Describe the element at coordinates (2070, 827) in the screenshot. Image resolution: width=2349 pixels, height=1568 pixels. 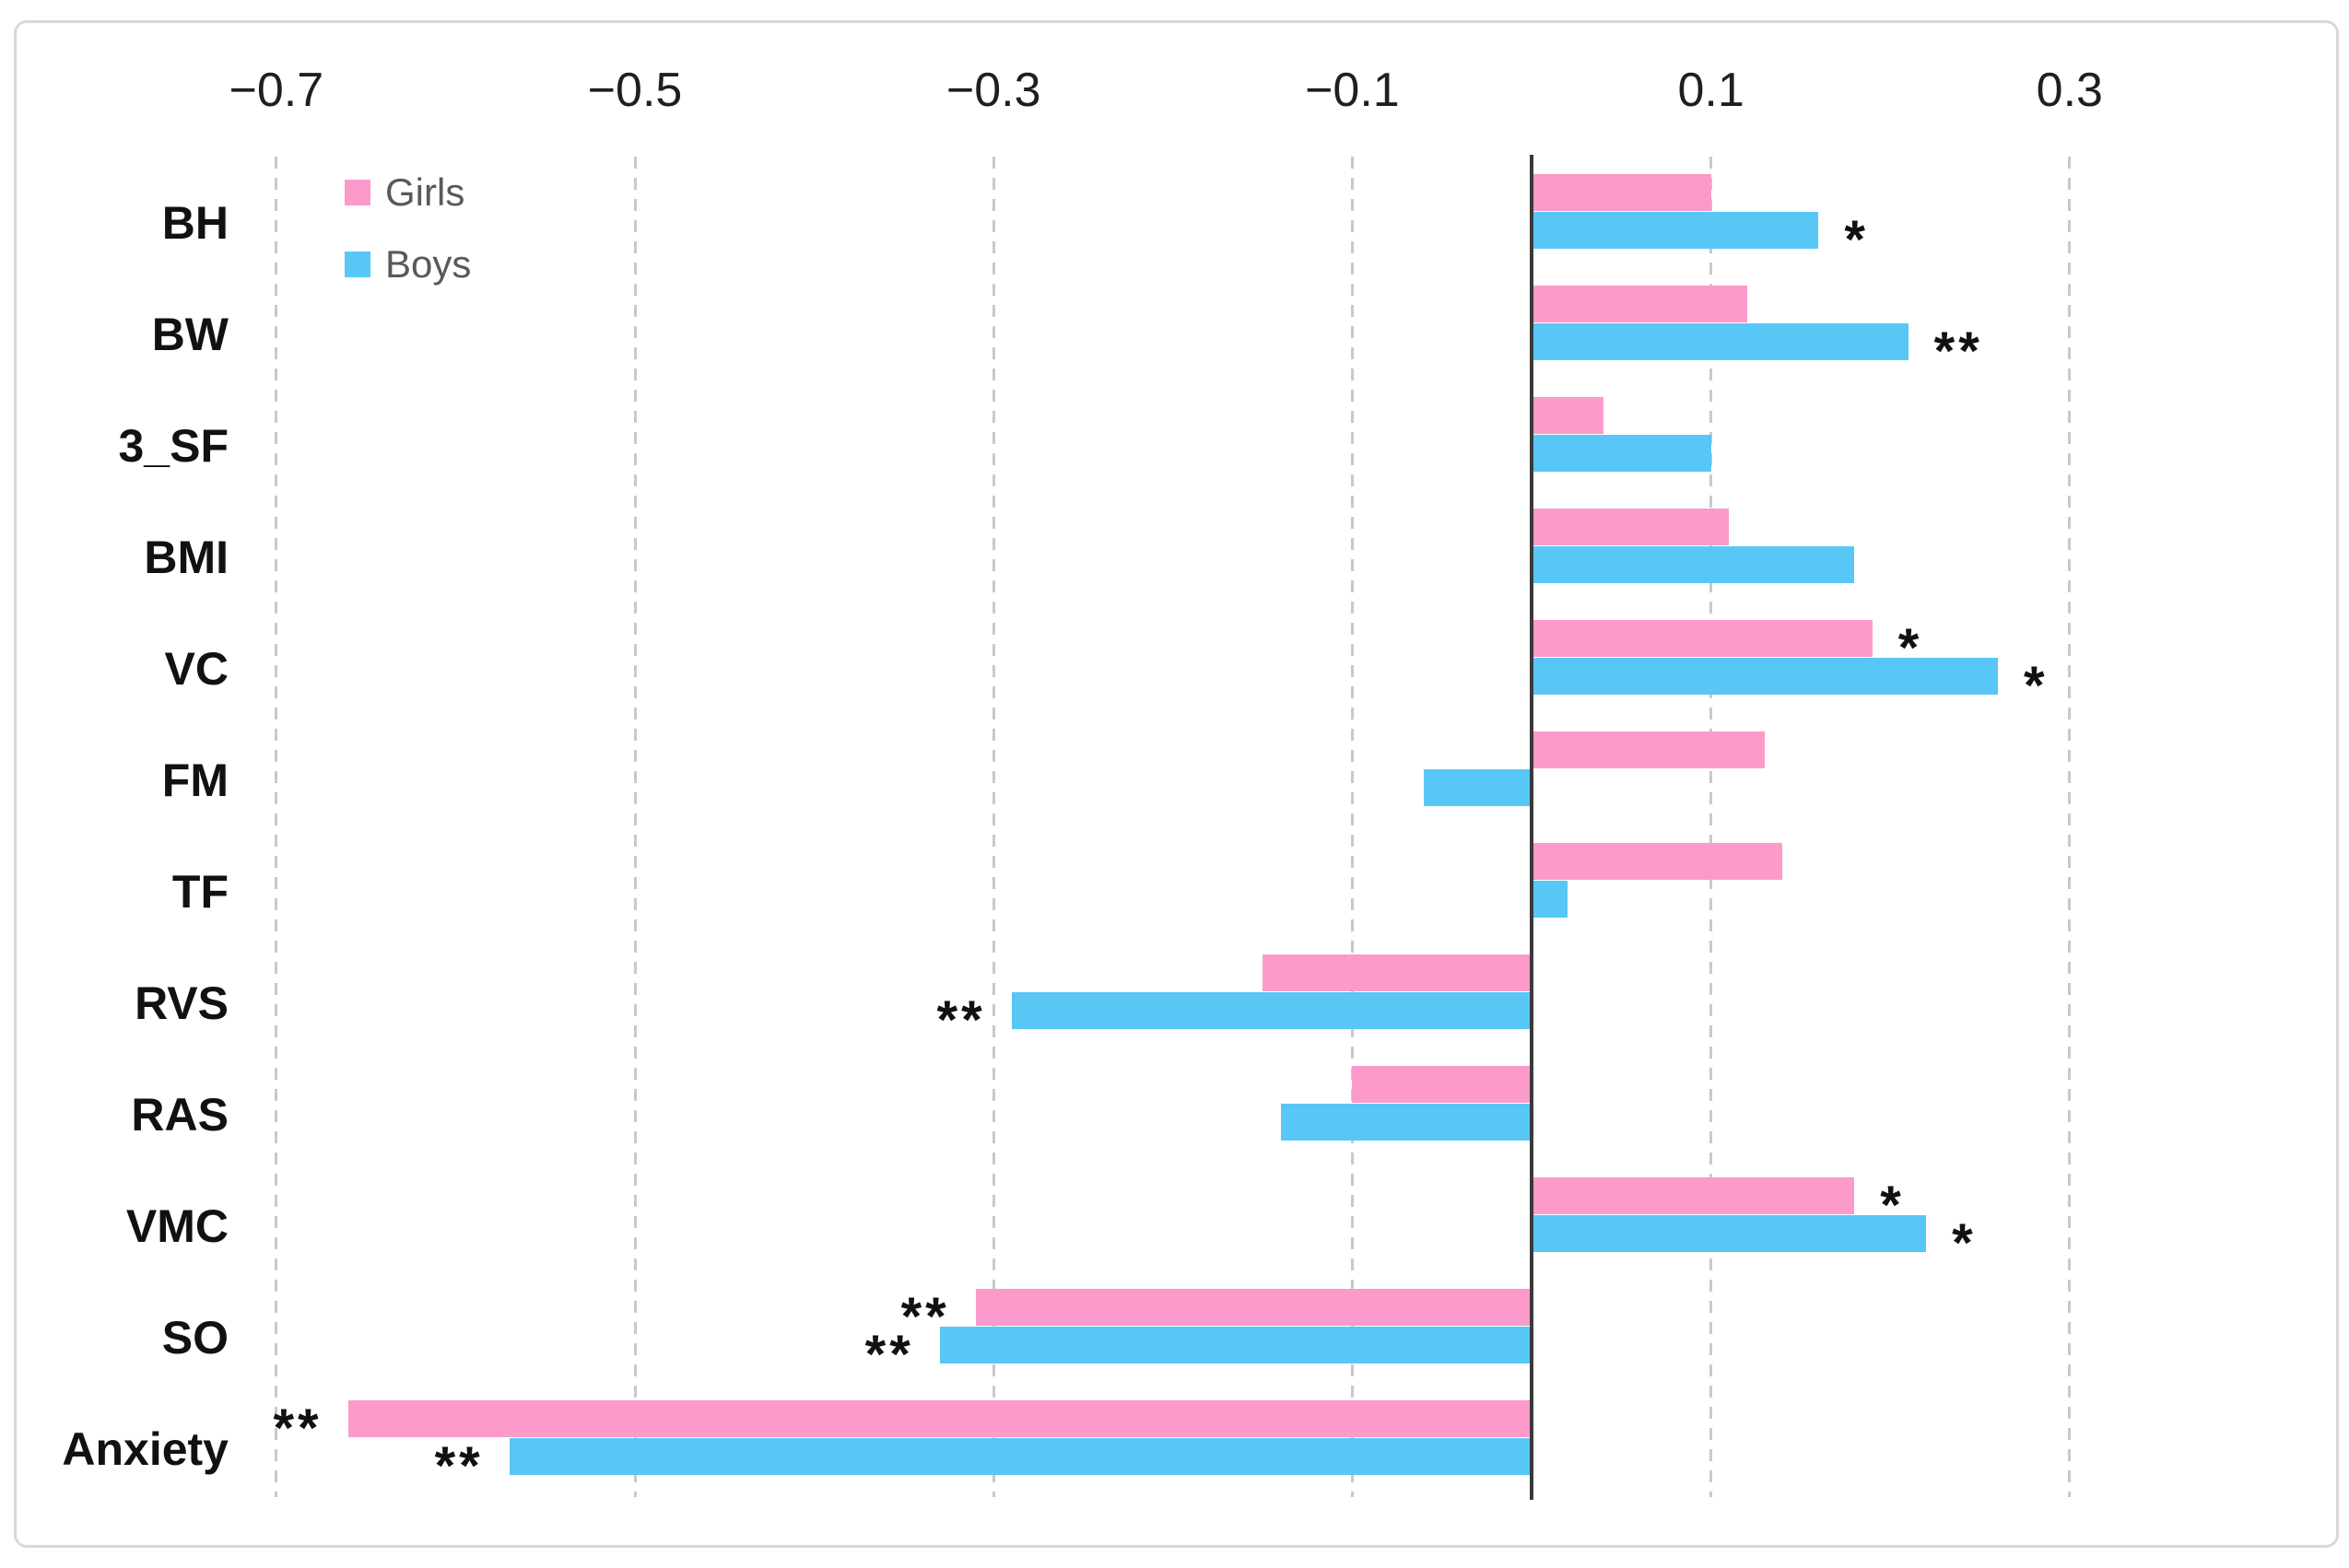
I see `gridline-0.3` at that location.